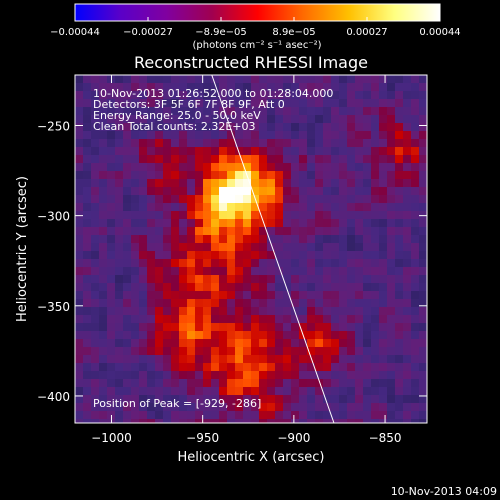 This screenshot has width=500, height=500. I want to click on peak-position-label: Position of Peak = [-929, -286], so click(177, 403).